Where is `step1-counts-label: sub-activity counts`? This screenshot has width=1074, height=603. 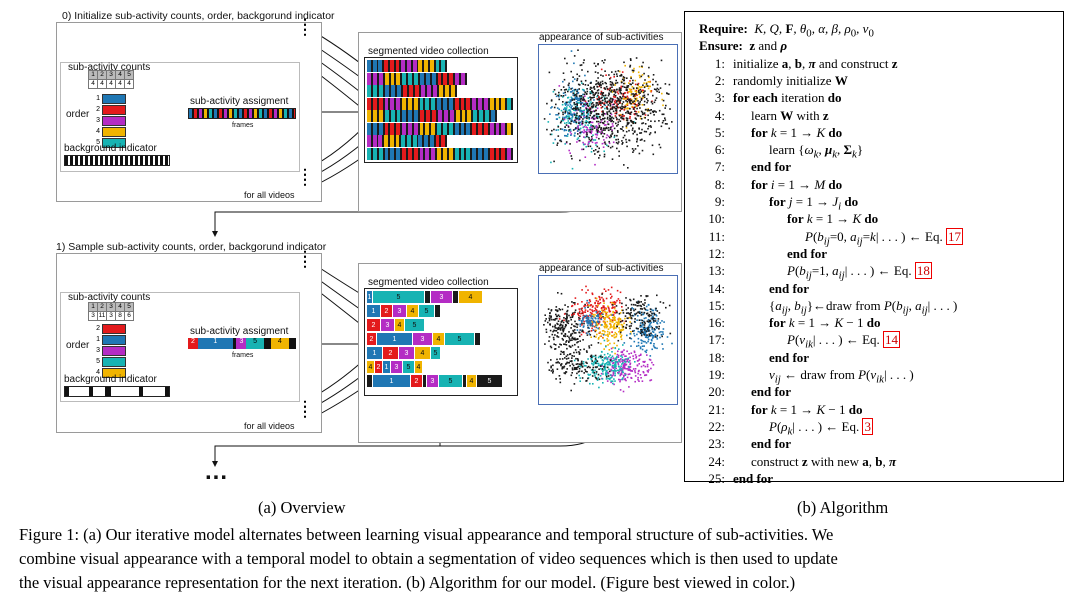
step1-counts-label: sub-activity counts is located at coordinates (109, 297).